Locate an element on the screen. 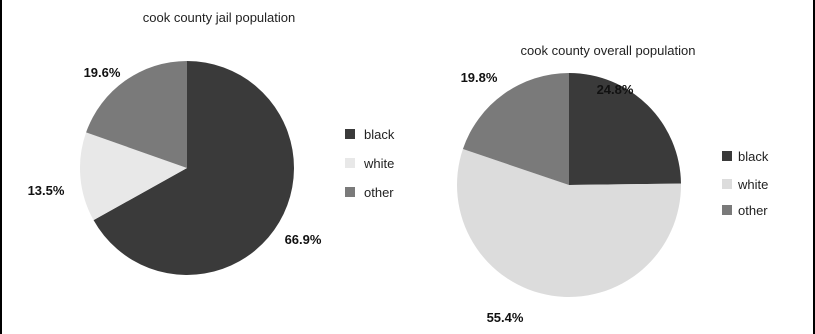 The image size is (815, 334). overall-legend-swatch-black is located at coordinates (727, 156).